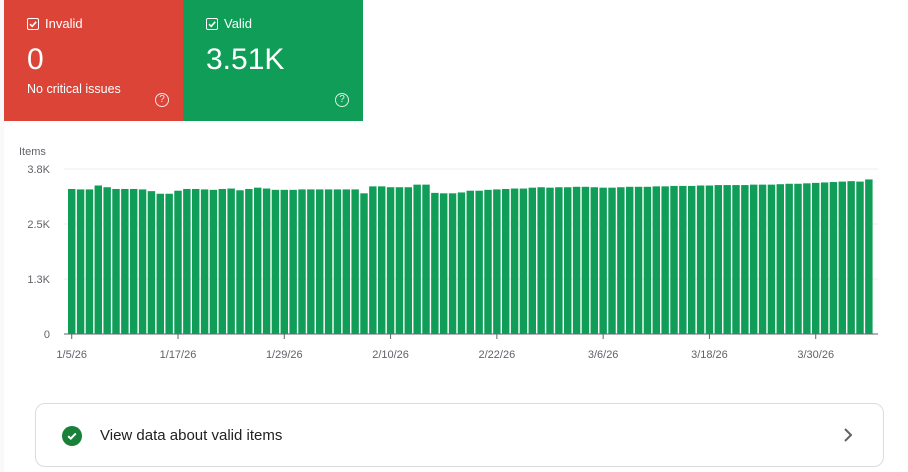 The width and height of the screenshot is (908, 472). I want to click on invalid-summary-card: Invalid 0 No critical issues ?, so click(93, 60).